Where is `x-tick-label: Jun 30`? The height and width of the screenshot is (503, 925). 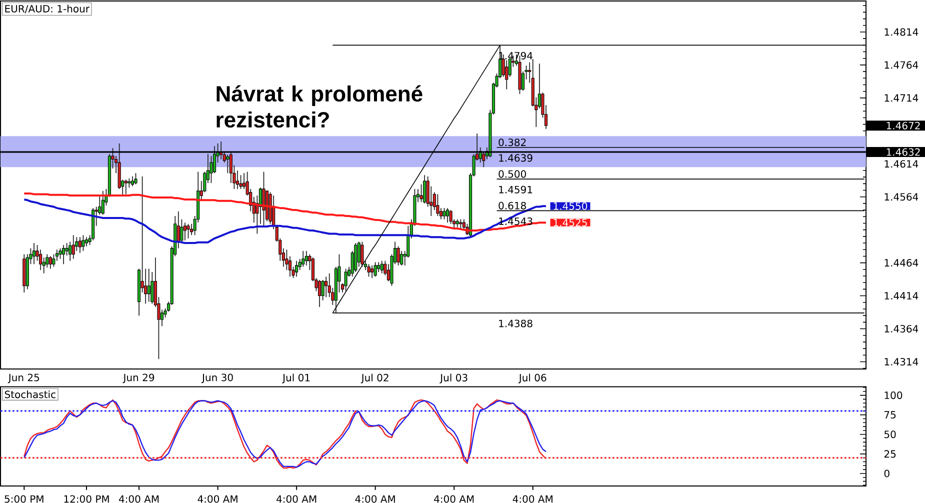 x-tick-label: Jun 30 is located at coordinates (217, 379).